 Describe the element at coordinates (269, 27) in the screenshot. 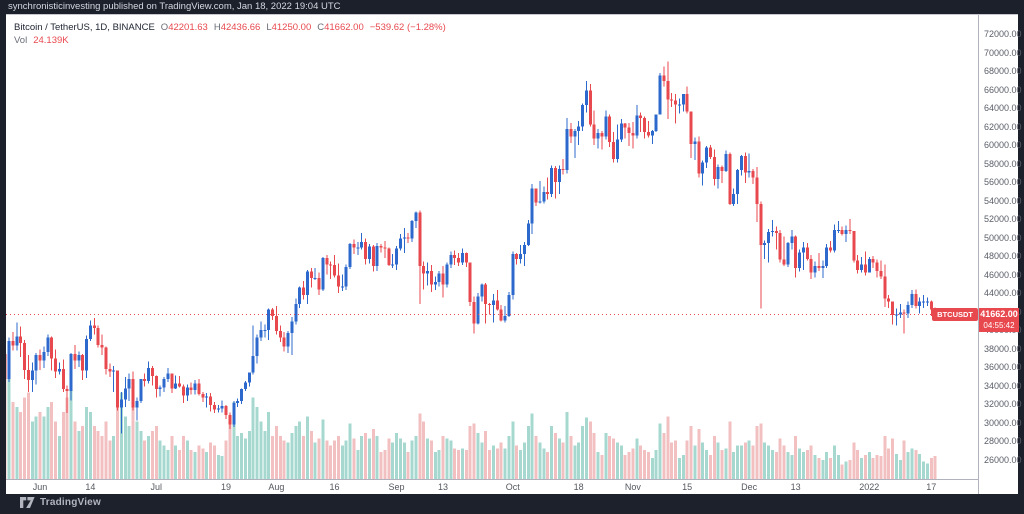

I see `low-label: L` at that location.